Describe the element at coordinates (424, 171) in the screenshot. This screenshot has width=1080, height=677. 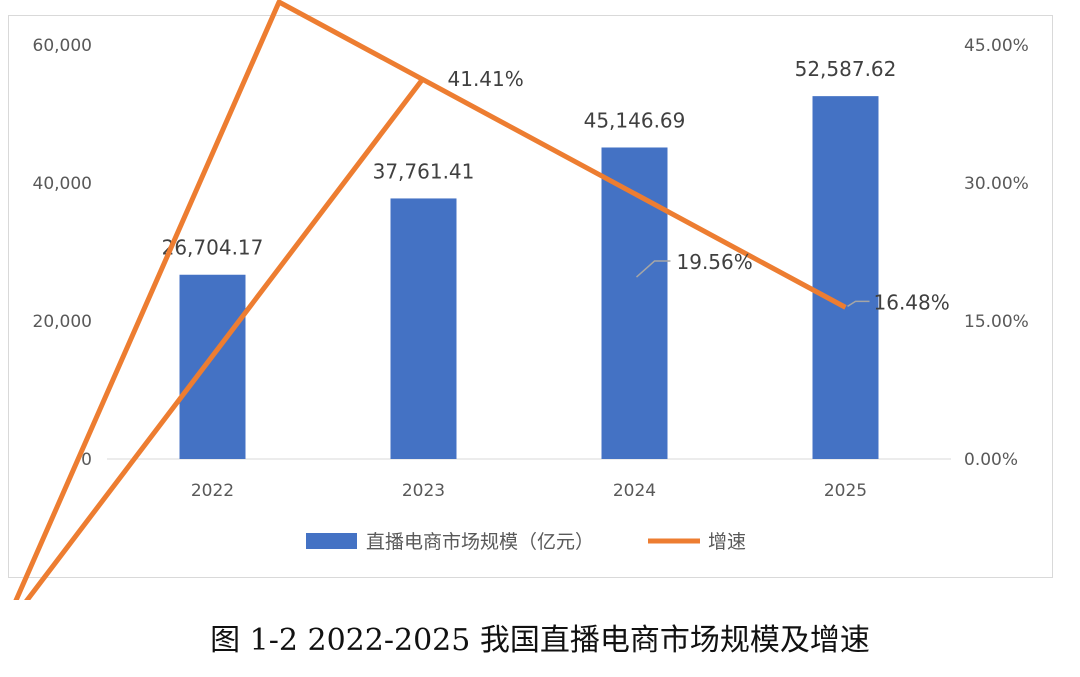
I see `bar-data-label: 37,761.41` at that location.